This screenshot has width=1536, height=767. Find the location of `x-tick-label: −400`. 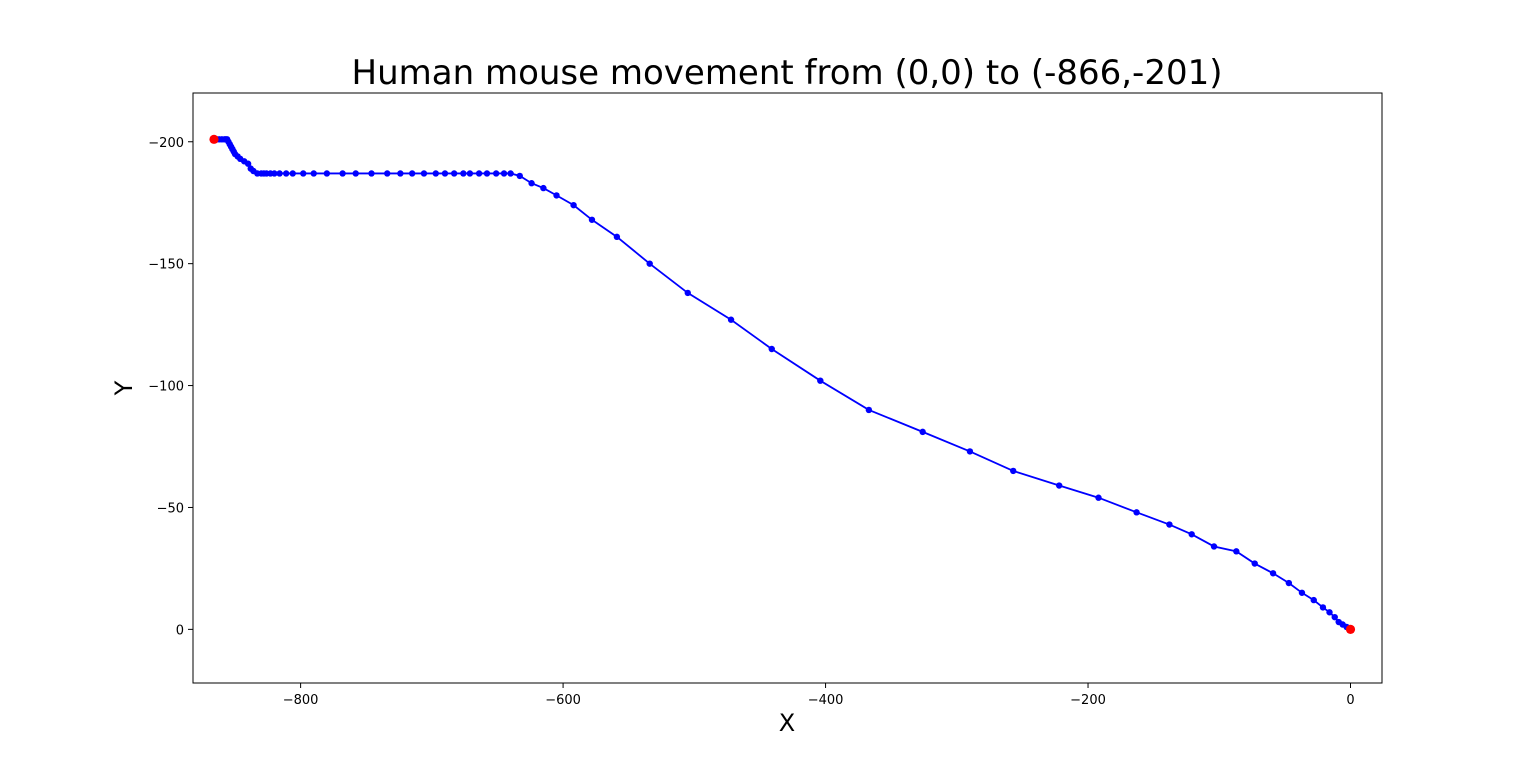

x-tick-label: −400 is located at coordinates (826, 700).